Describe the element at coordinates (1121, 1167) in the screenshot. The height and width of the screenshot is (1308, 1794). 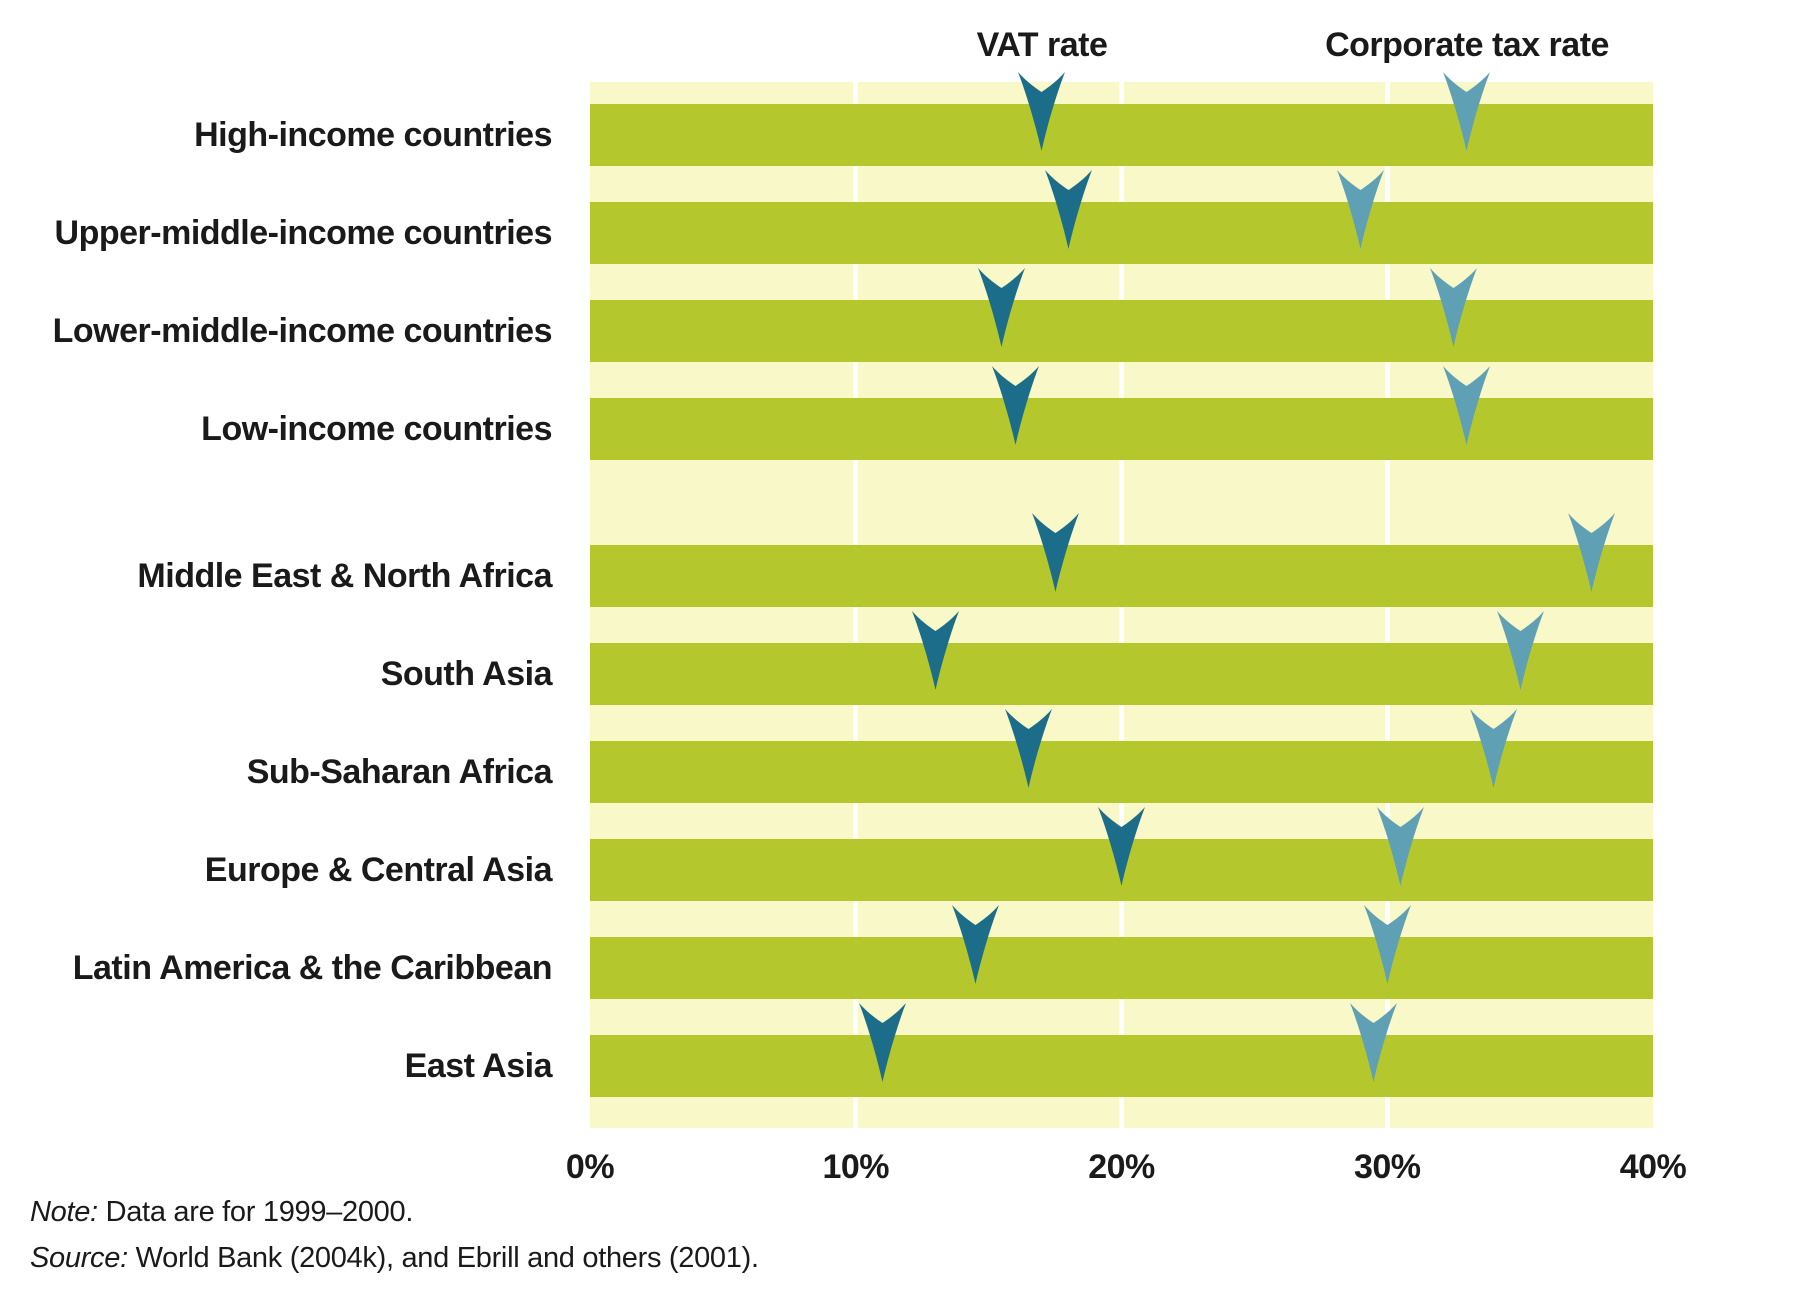
I see `x-axis-tick-label: 20%` at that location.